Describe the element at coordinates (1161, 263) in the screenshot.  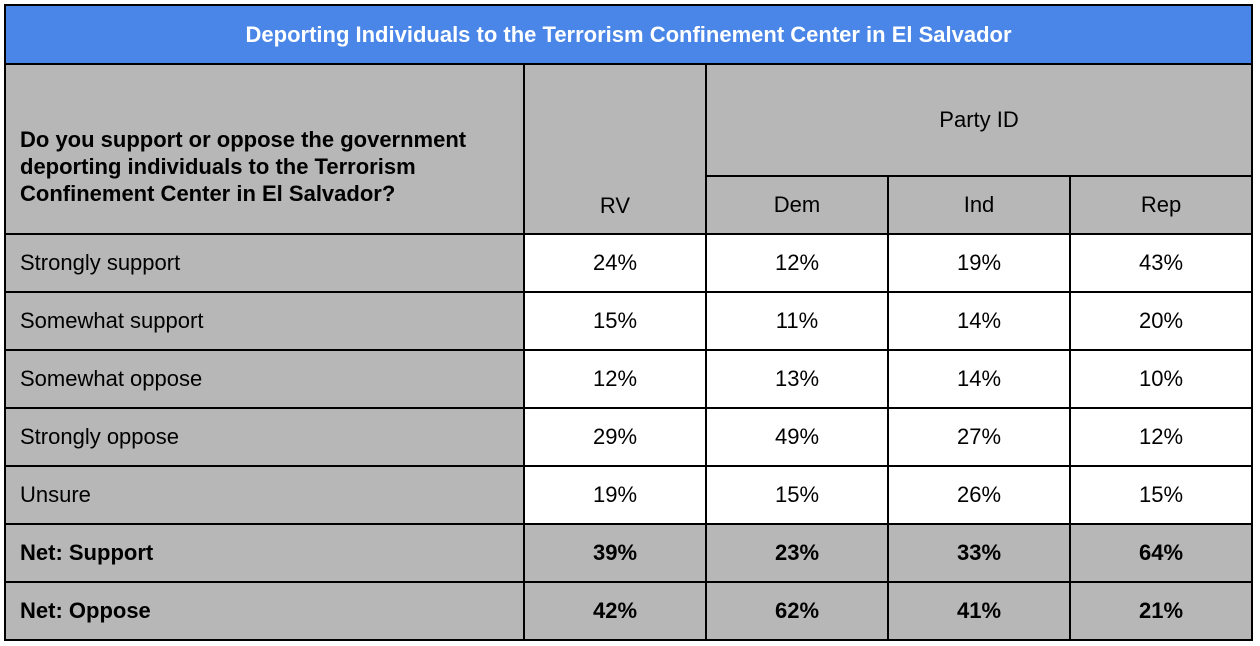
I see `value-cell-rep: 43%` at that location.